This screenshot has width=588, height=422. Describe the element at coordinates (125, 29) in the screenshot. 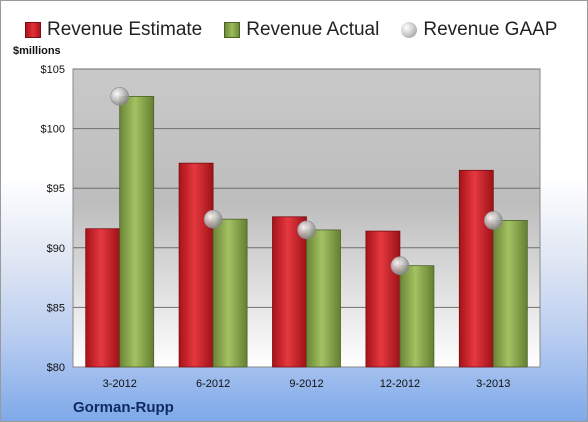

I see `legend-label-estimate: Revenue Estimate` at that location.